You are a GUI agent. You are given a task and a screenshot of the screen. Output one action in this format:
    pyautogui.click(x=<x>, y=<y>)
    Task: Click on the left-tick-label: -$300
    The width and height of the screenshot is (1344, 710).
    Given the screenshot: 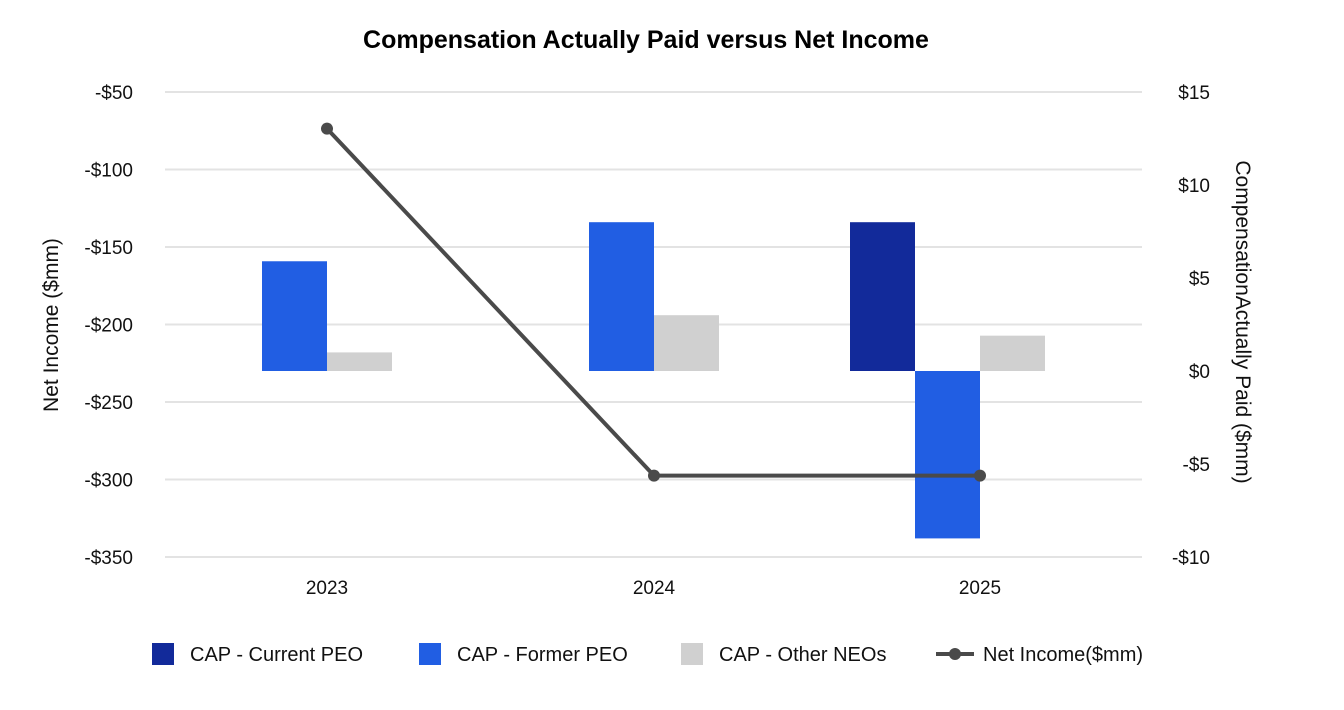 What is the action you would take?
    pyautogui.click(x=108, y=481)
    